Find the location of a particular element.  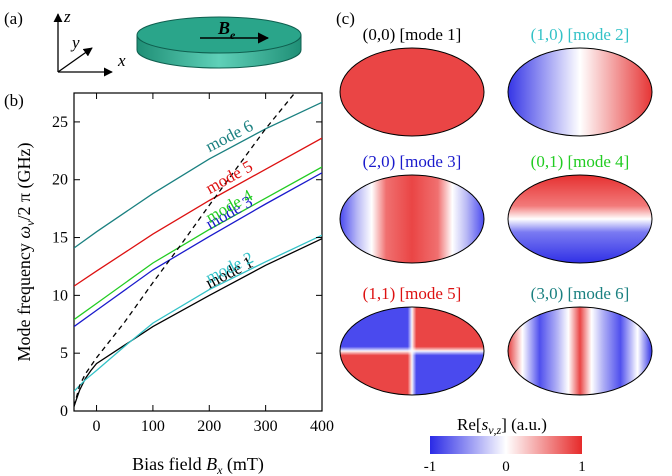

mode-map: (1,1) [mode 5] is located at coordinates (412, 340).